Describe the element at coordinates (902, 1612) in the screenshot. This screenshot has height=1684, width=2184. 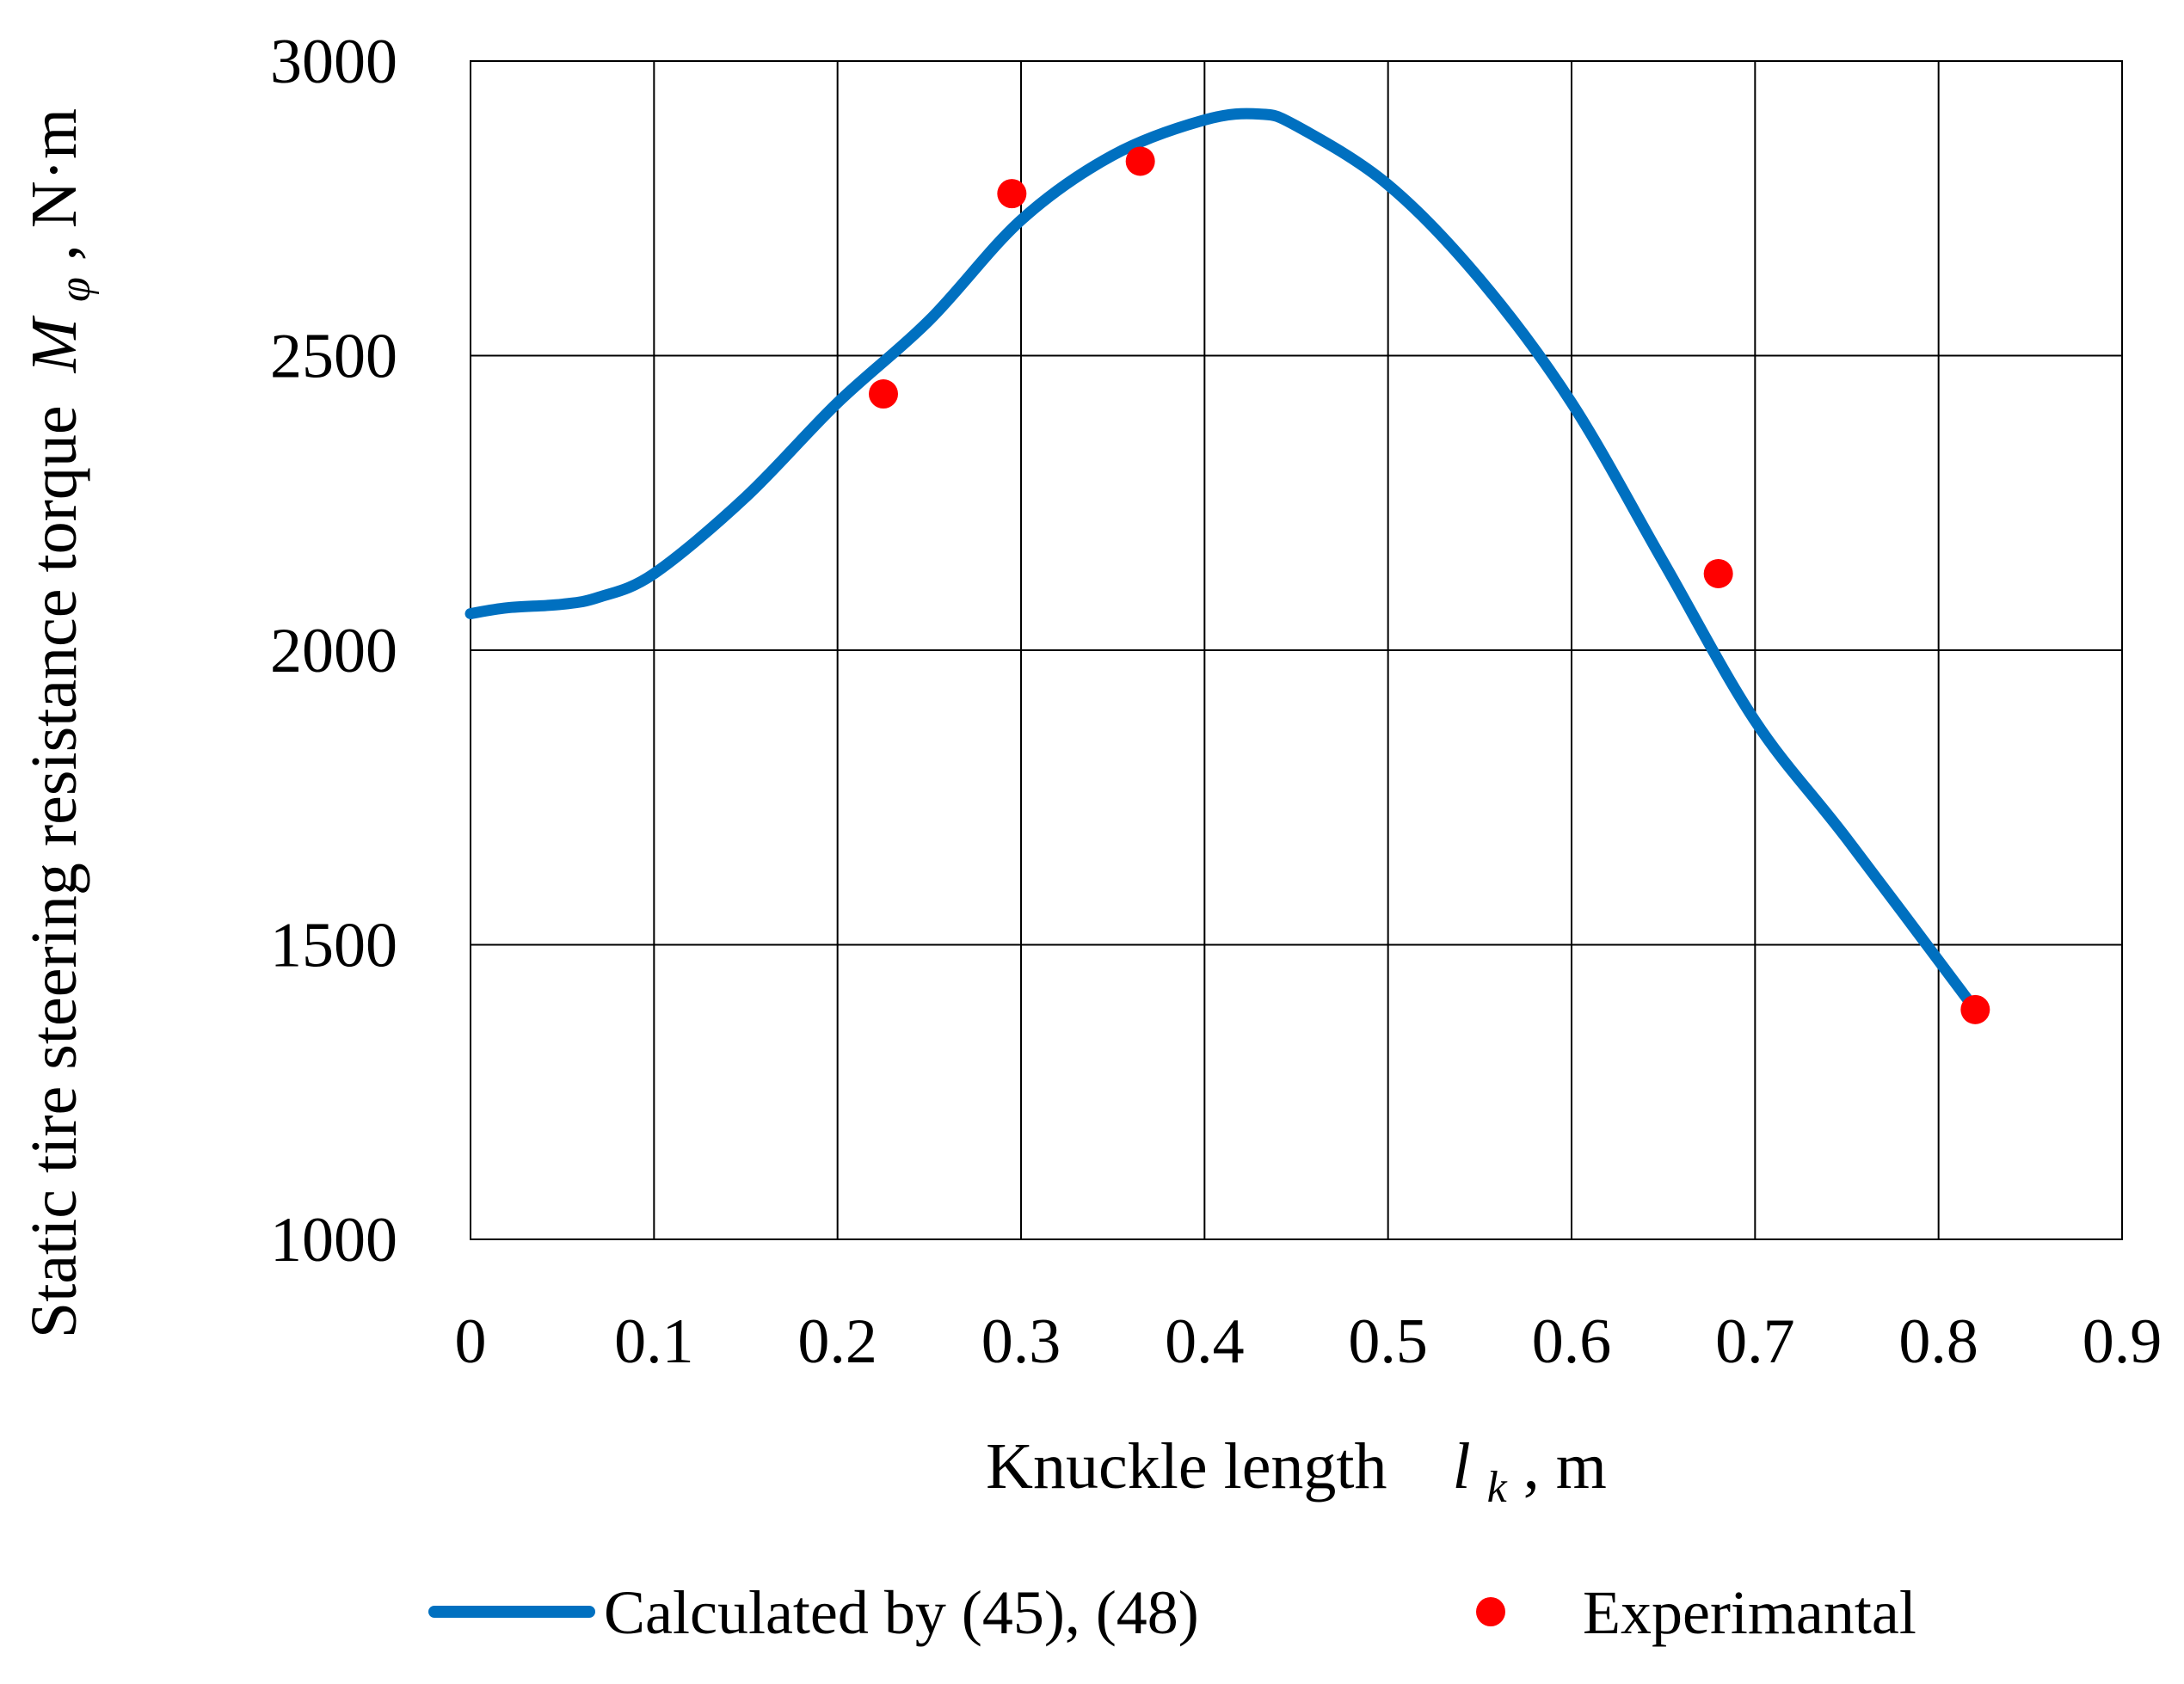
I see `legend-line-label: Calculated by (45), (48)` at that location.